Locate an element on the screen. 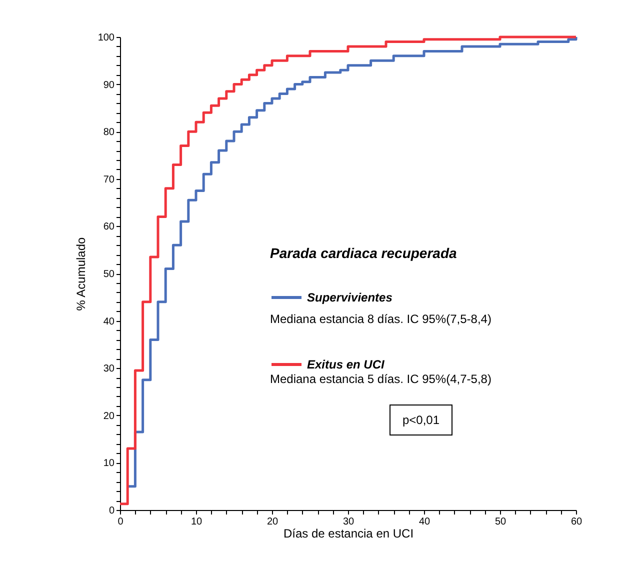 The image size is (636, 562). legend-label: Supervivientes is located at coordinates (350, 297).